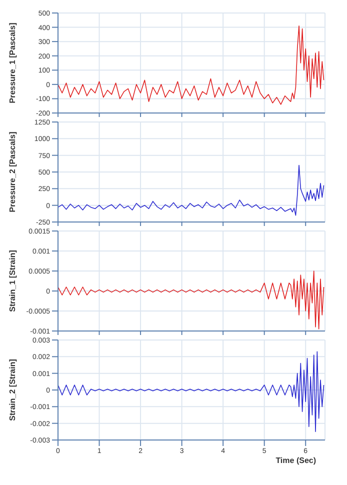  Describe the element at coordinates (12, 281) in the screenshot. I see `y-axis-title: Strain_1 [Strain]` at that location.